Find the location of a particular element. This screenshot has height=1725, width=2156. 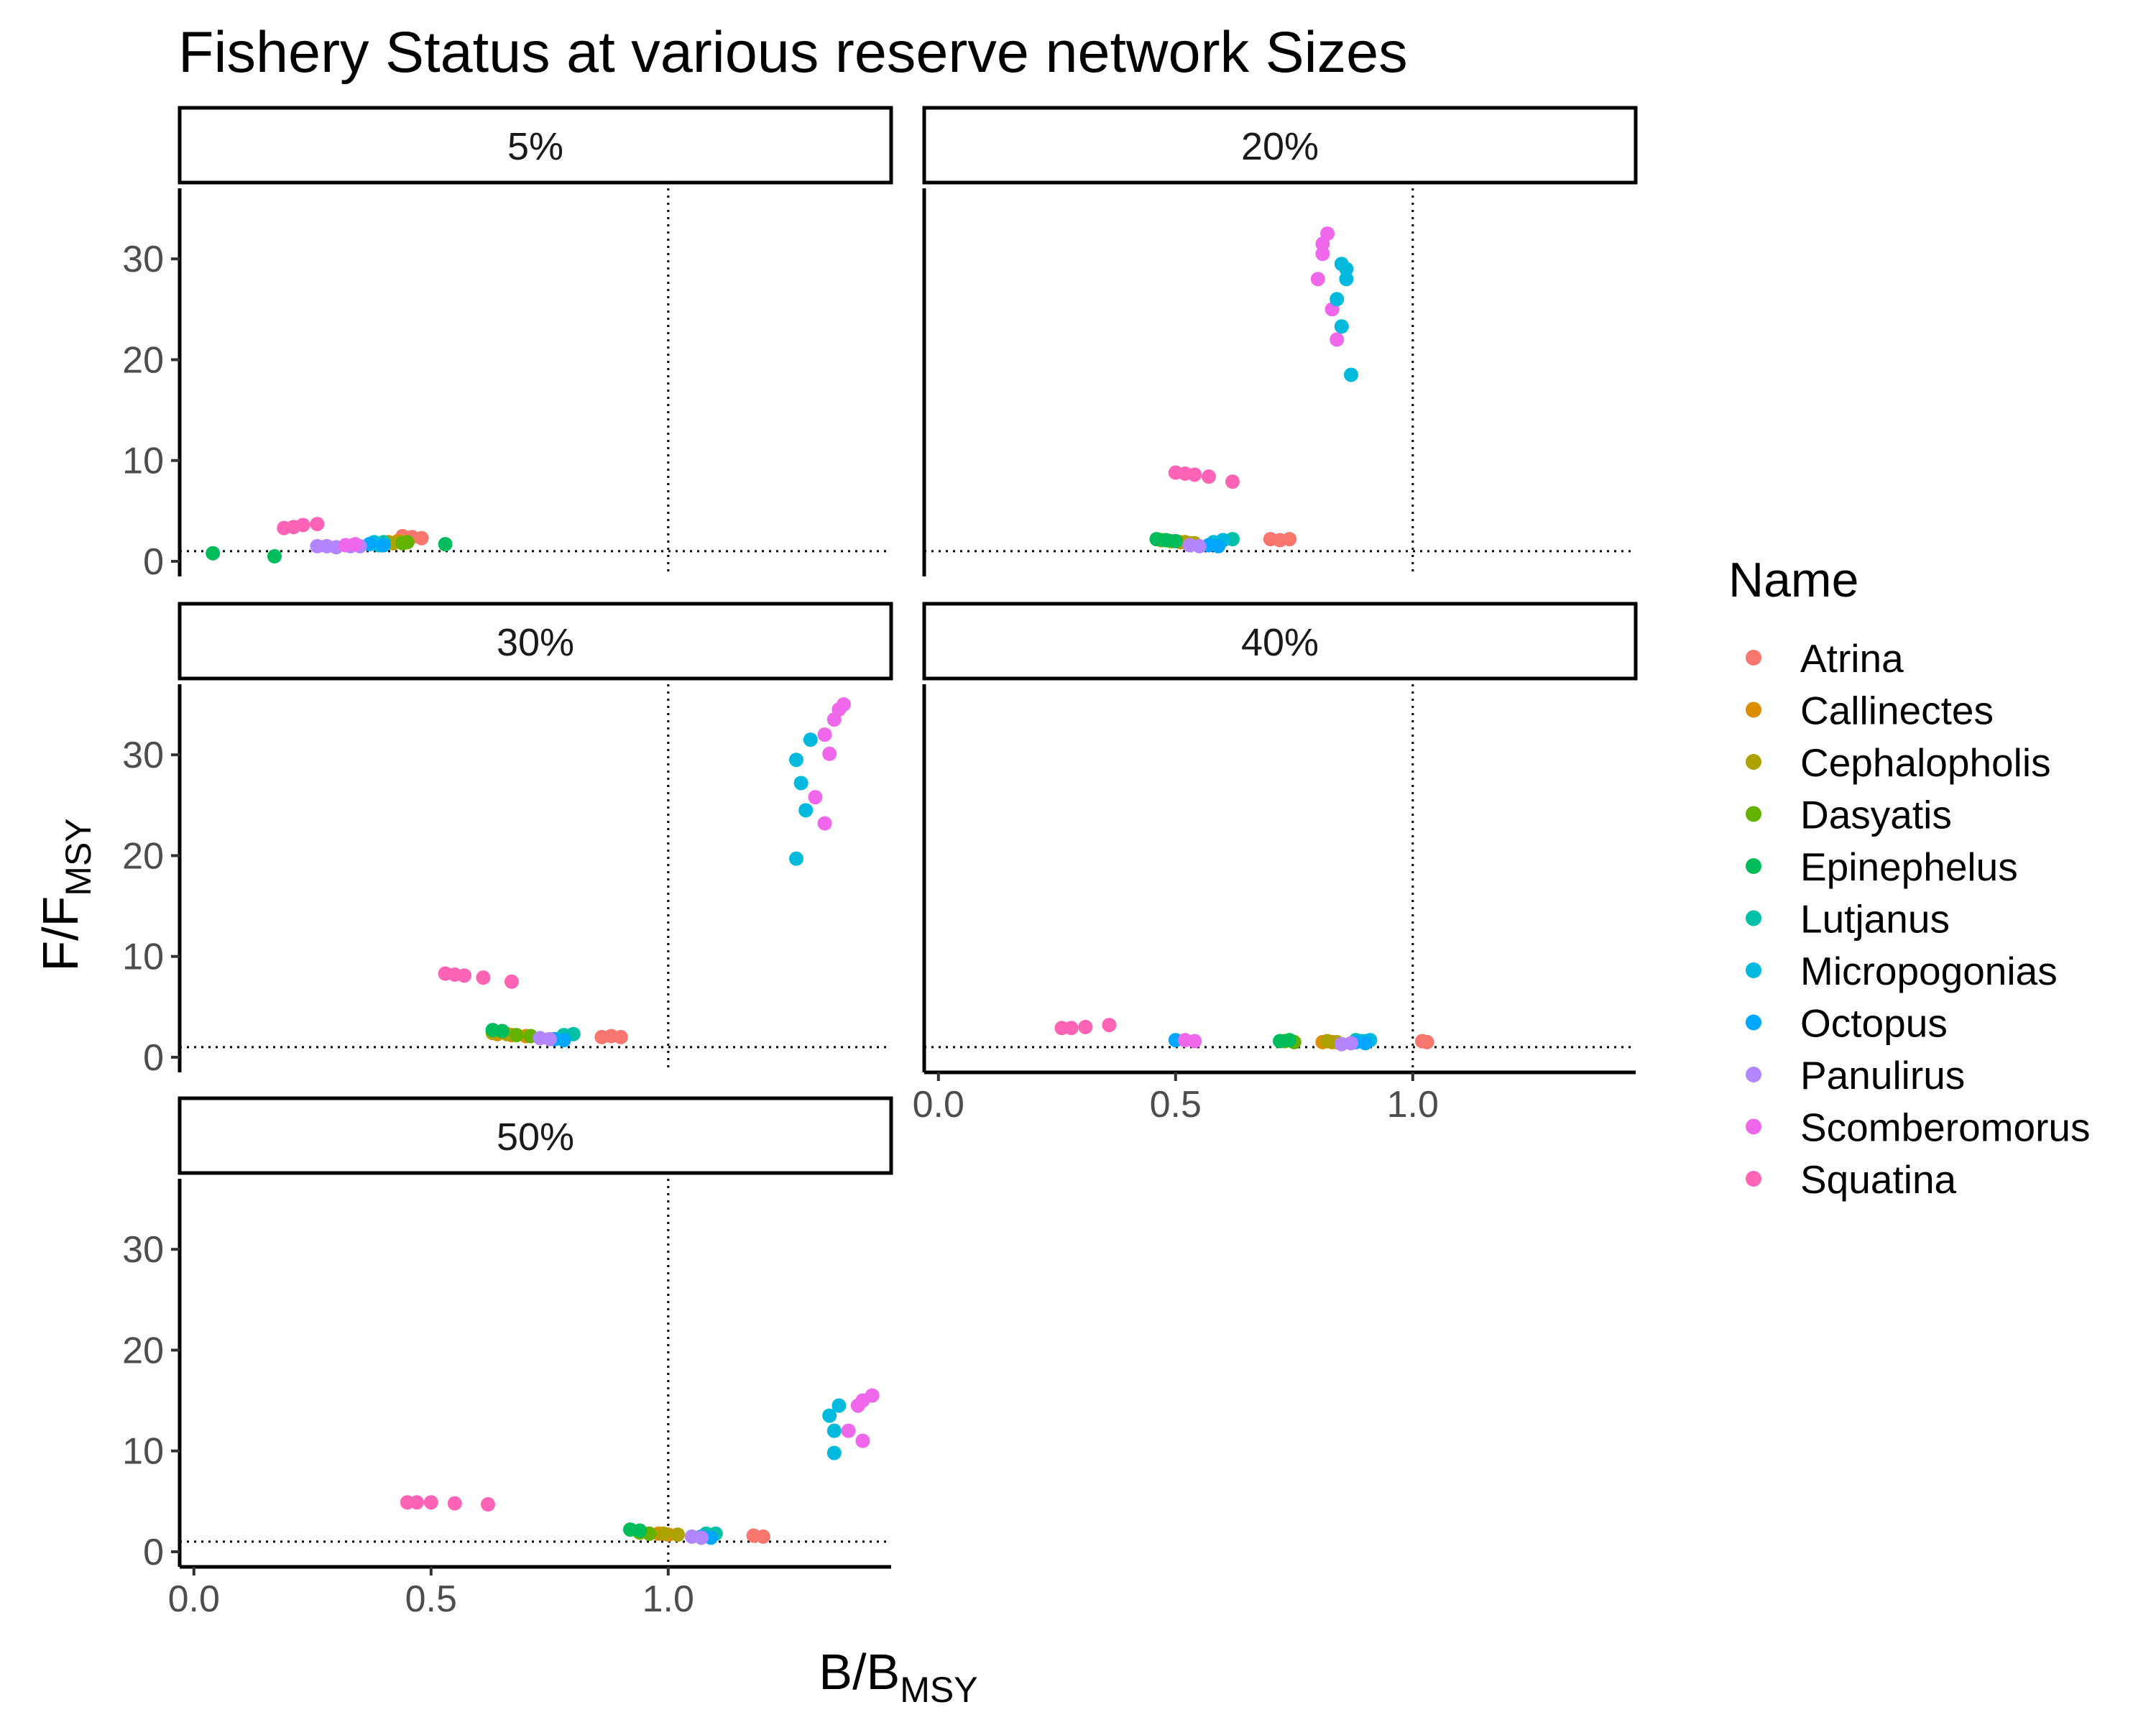

legend-item: Callinectes is located at coordinates (1870, 711).